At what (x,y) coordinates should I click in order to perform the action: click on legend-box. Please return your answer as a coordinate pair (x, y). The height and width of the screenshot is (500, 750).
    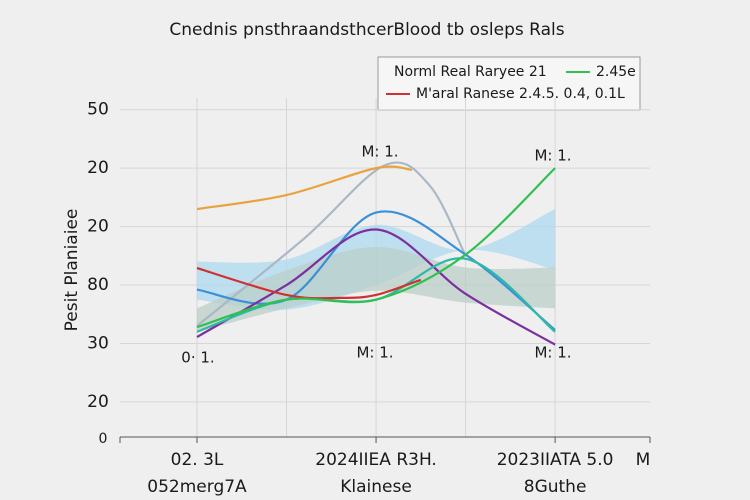
    Looking at the image, I should click on (509, 83).